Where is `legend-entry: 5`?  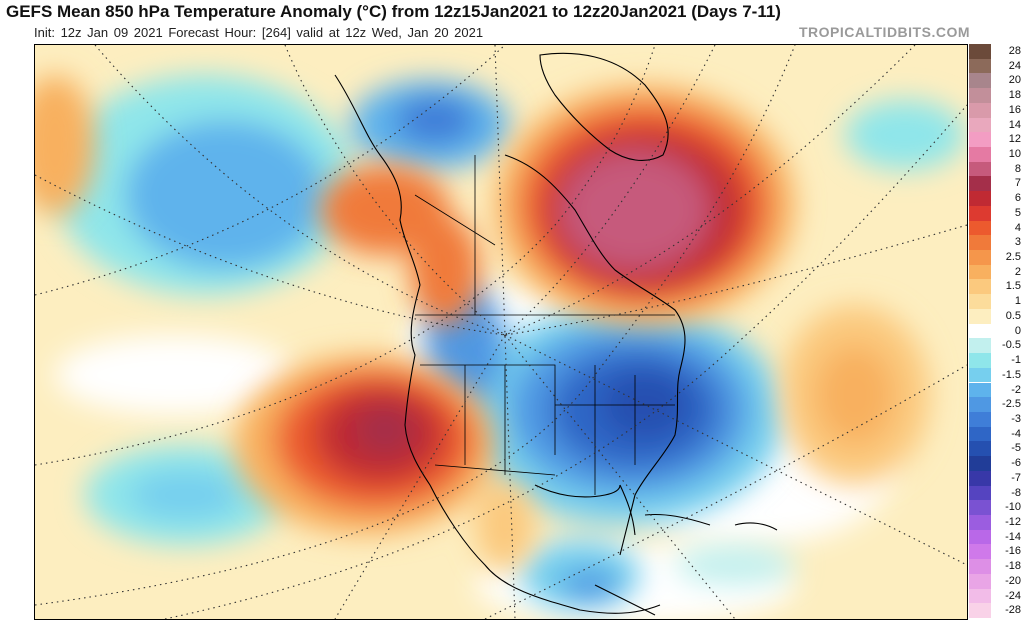 legend-entry: 5 is located at coordinates (996, 213).